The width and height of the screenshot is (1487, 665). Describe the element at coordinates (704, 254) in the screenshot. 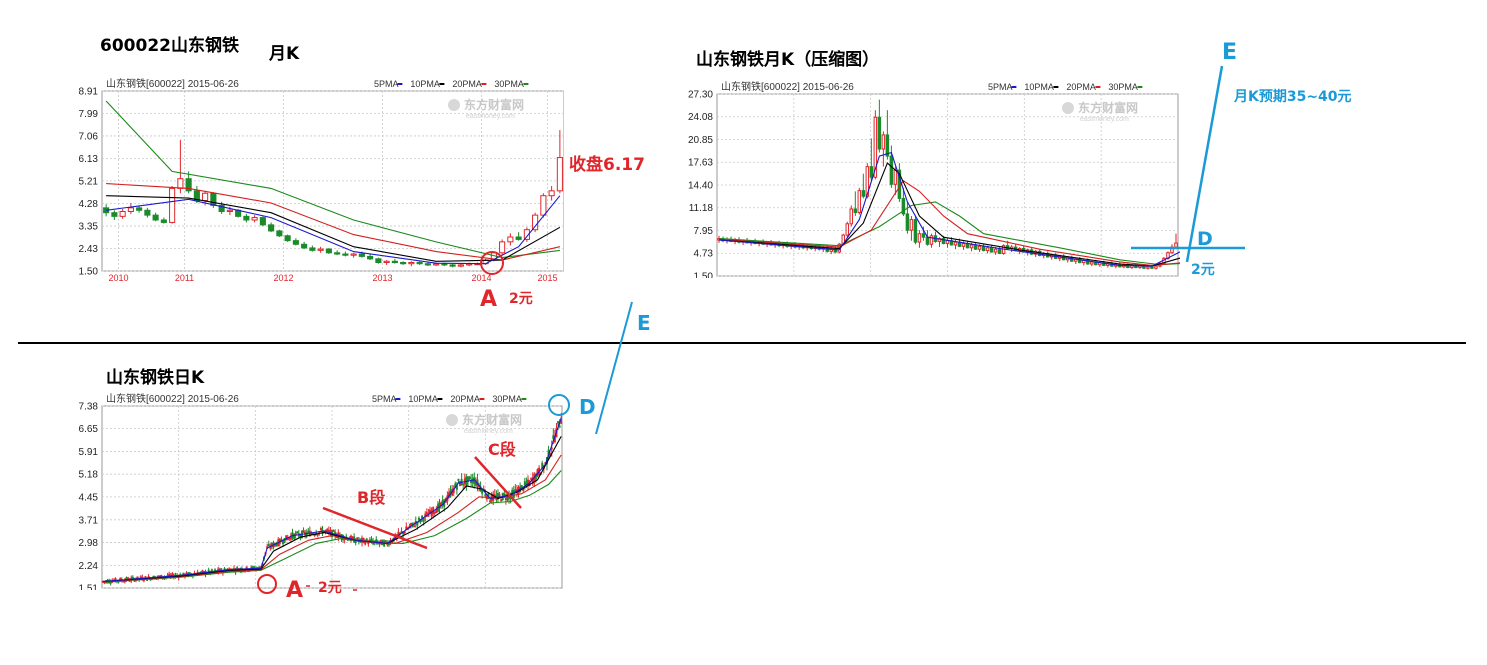

I see `y-tick-label: 4.73` at that location.